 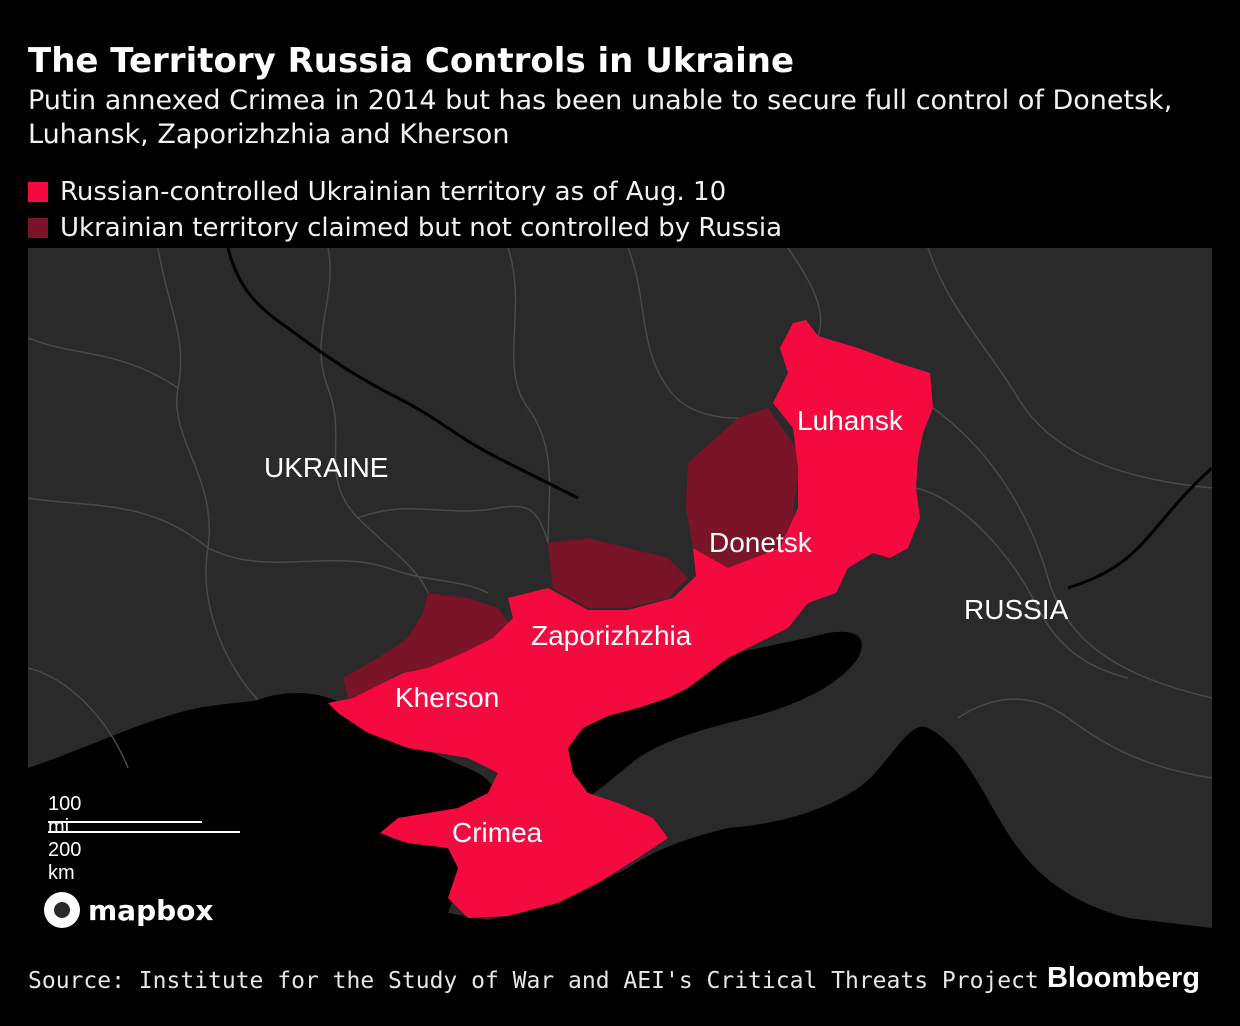 I want to click on label-luhansk: Luhansk, so click(x=850, y=420).